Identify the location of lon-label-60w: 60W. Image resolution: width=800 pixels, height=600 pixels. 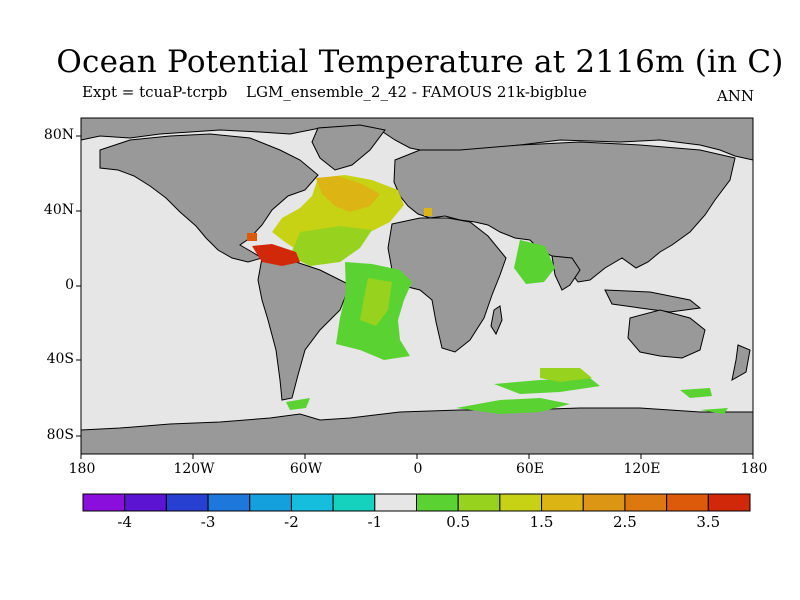
(306, 469).